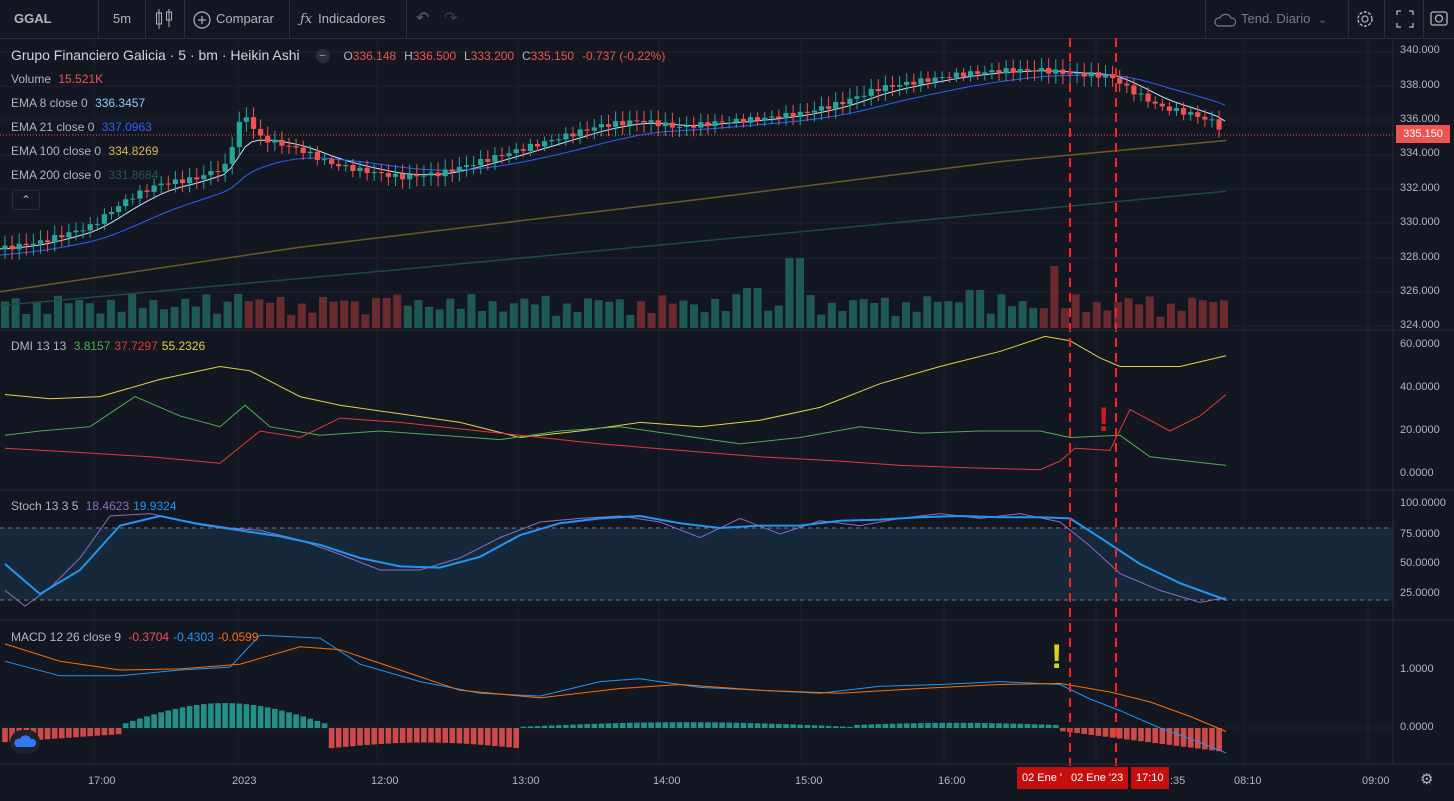  What do you see at coordinates (26, 200) in the screenshot?
I see `collapse-legend-button: ⌃` at bounding box center [26, 200].